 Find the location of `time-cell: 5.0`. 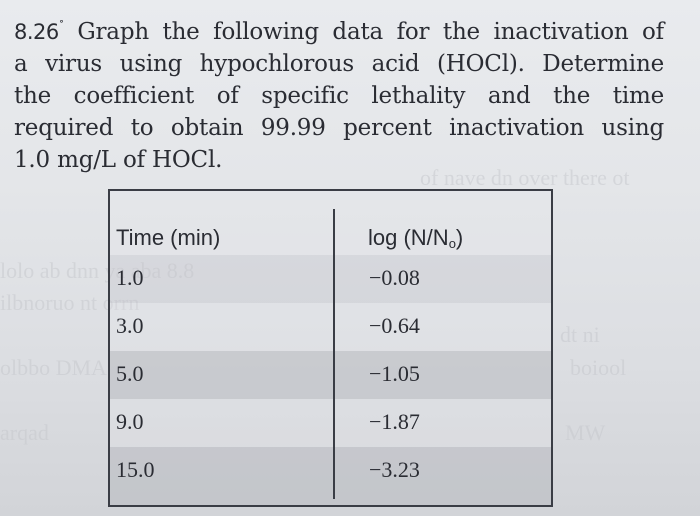

time-cell: 5.0 is located at coordinates (130, 373).